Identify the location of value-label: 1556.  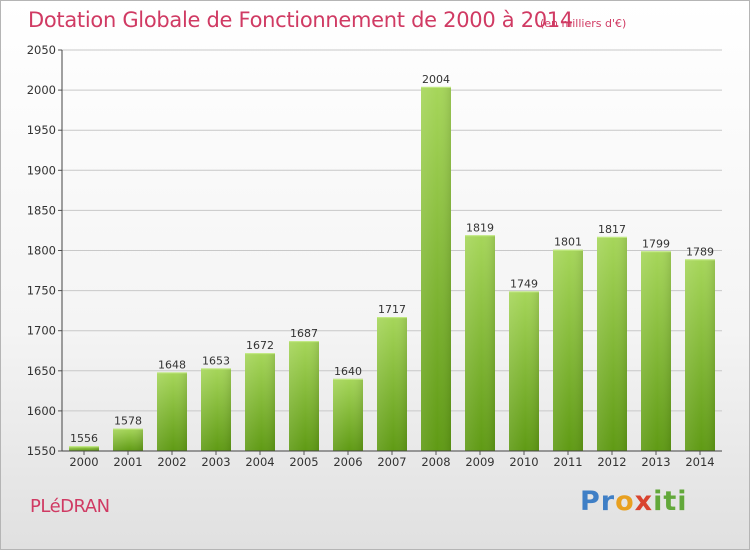
(84, 438).